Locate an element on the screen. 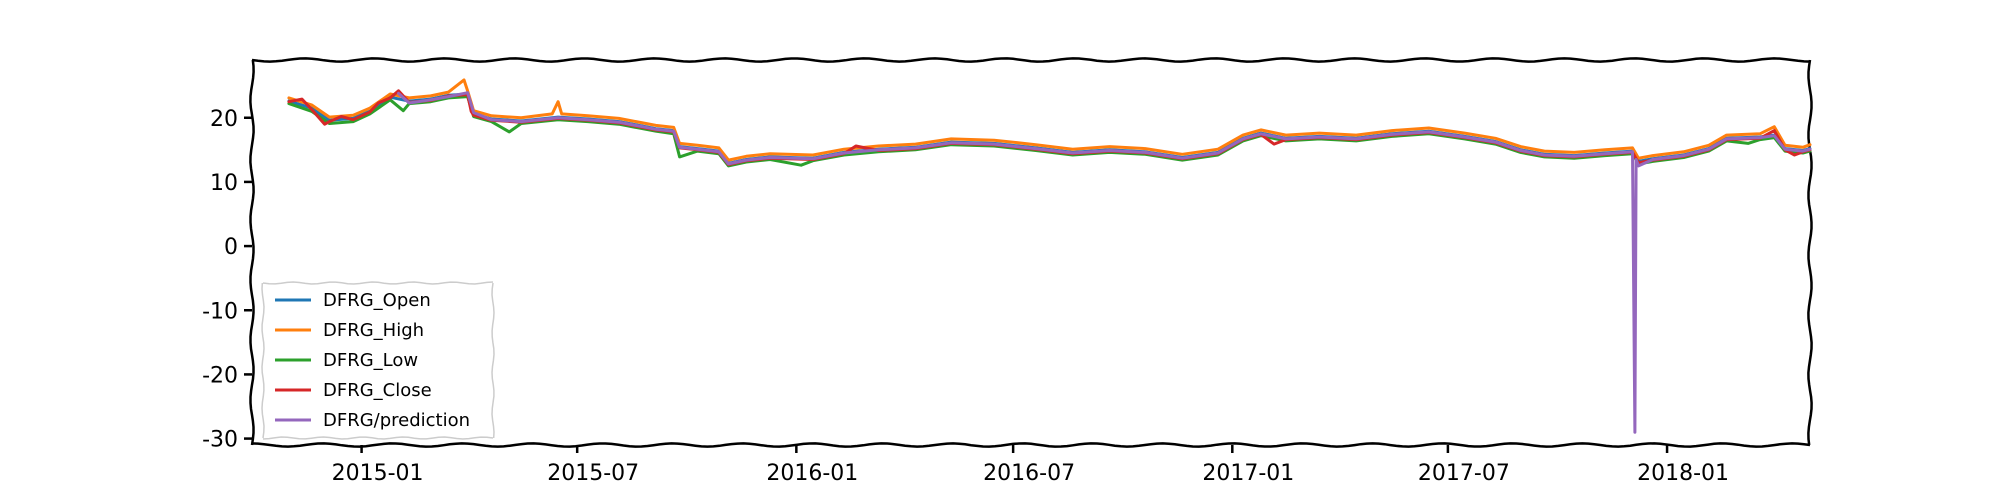 The width and height of the screenshot is (2000, 500). y-tick-label: 20 is located at coordinates (224, 119).